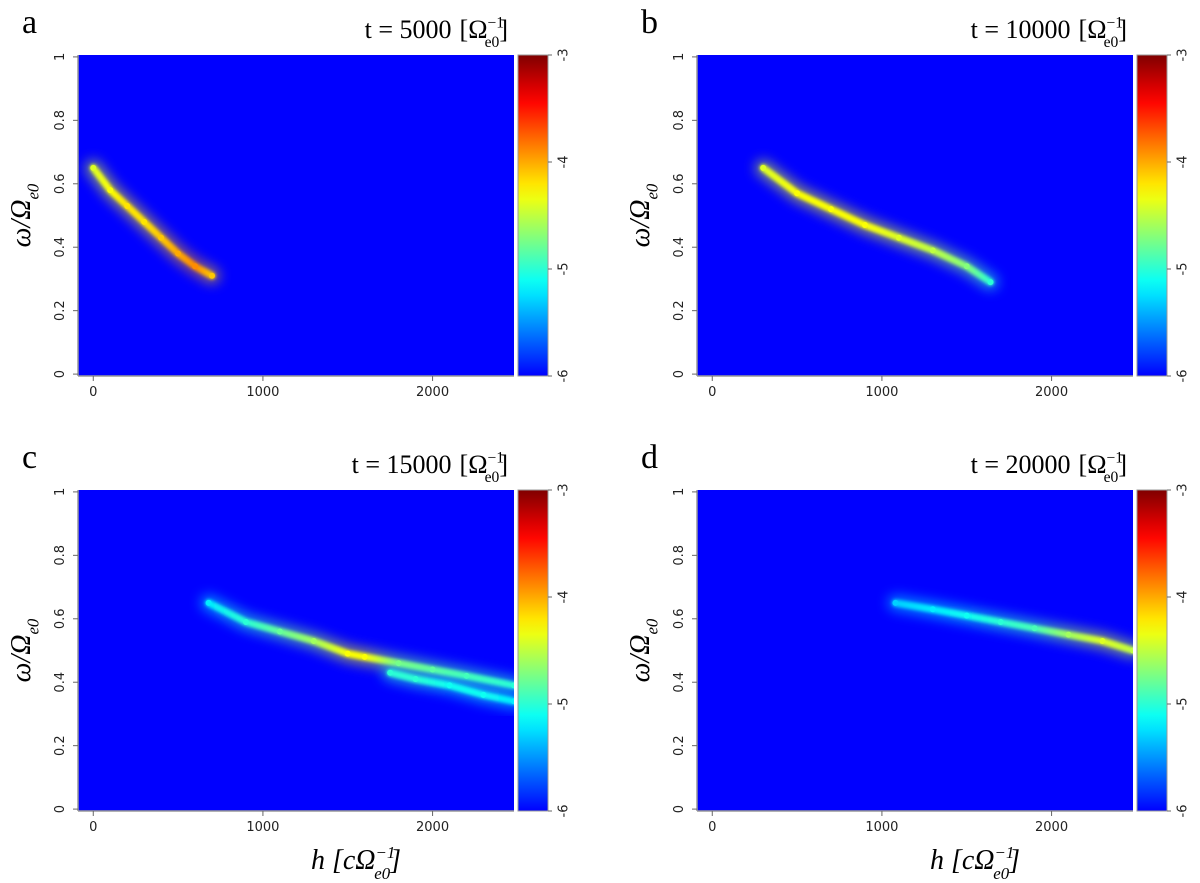 The width and height of the screenshot is (1200, 883). Describe the element at coordinates (962, 860) in the screenshot. I see `label-open: h [cΩ` at that location.